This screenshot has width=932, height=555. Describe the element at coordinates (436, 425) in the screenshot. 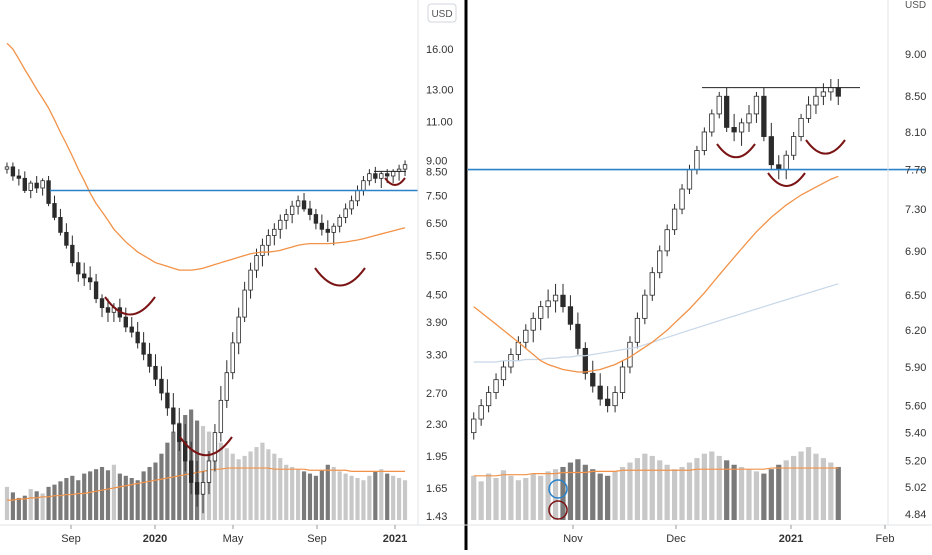

I see `left-price-tick: 2.30` at that location.